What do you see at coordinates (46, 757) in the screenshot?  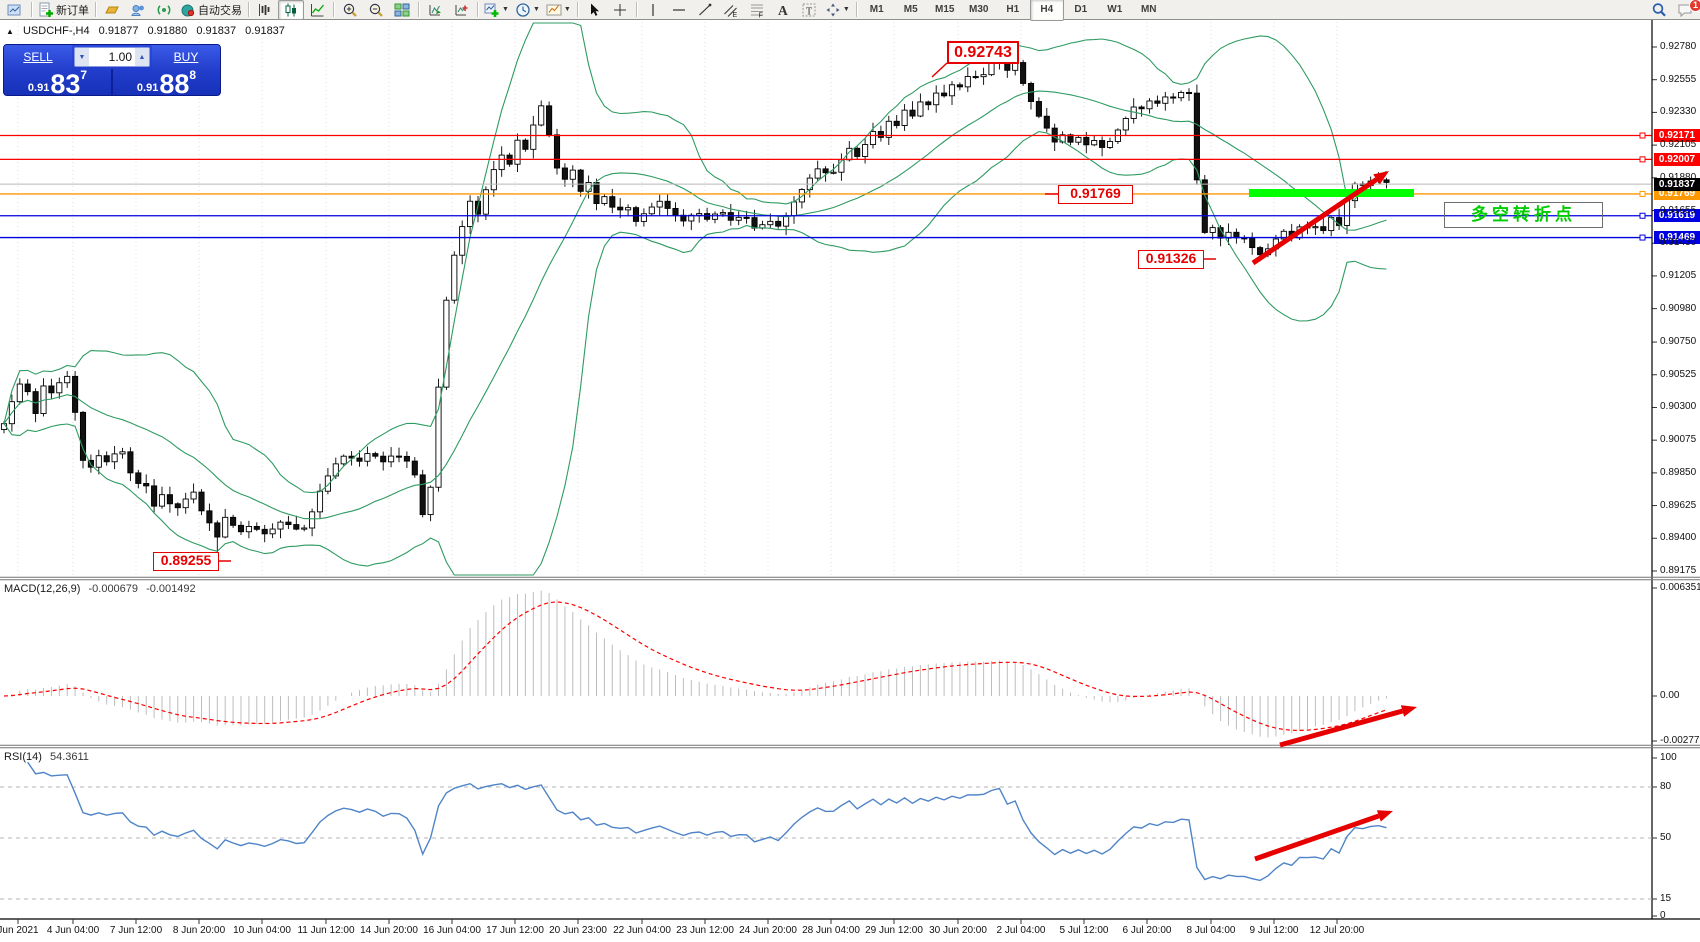 I see `rsi-indicator-label: RSI(14) 54.3611` at bounding box center [46, 757].